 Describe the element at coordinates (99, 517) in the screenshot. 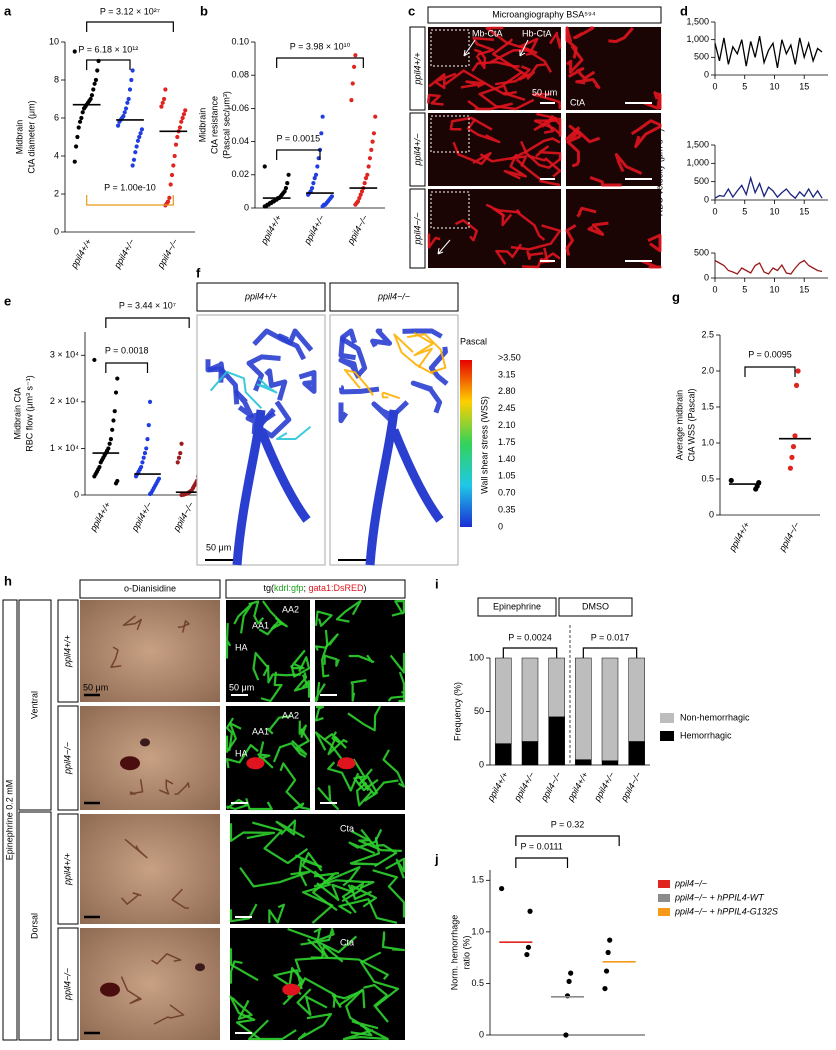

I see `x-tick-label: ppil4+/+` at that location.